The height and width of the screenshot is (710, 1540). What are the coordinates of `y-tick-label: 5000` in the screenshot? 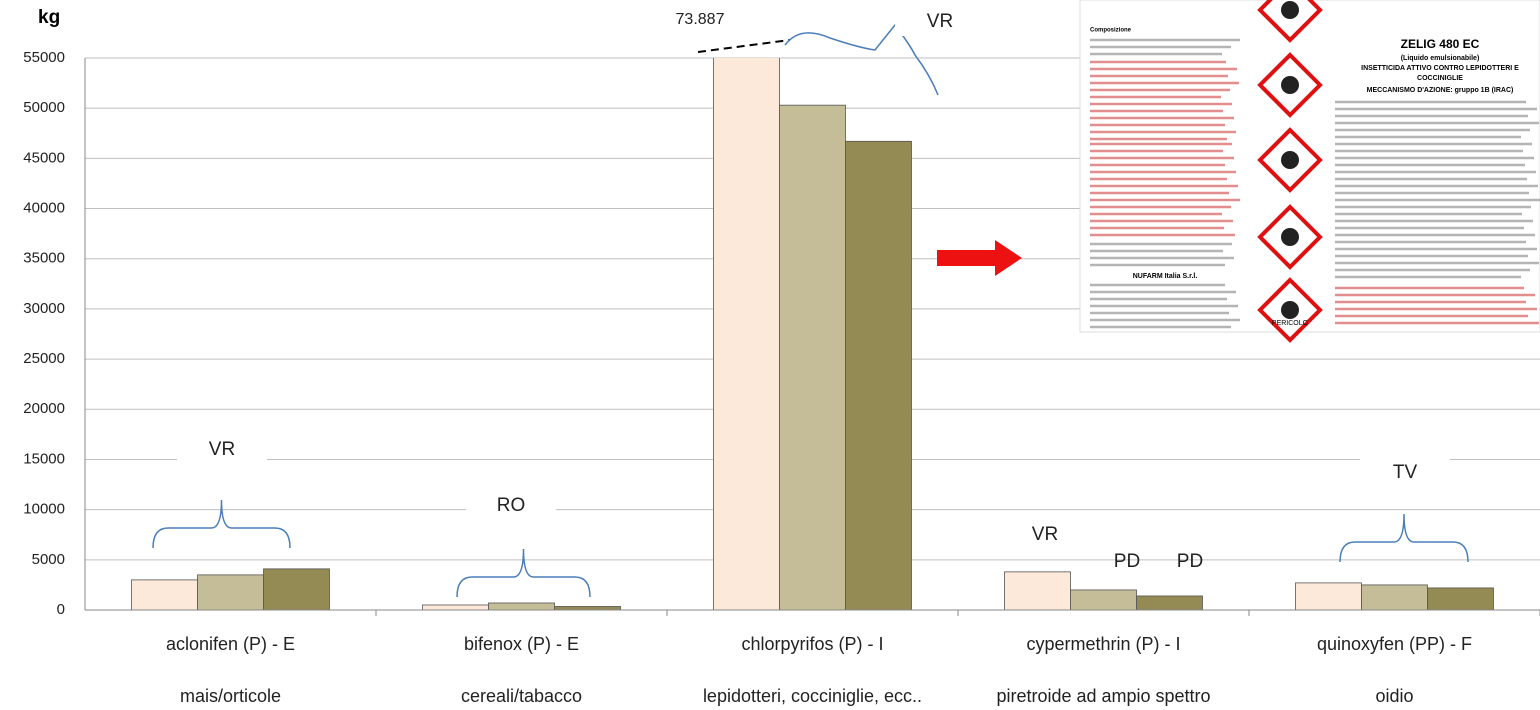 It's located at (48, 559).